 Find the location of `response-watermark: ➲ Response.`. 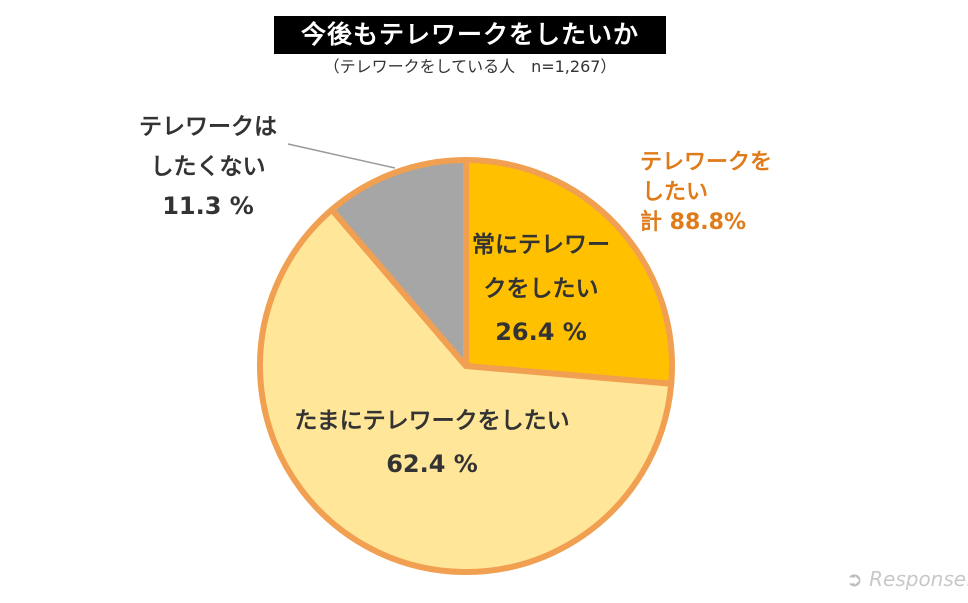

response-watermark: ➲ Response. is located at coordinates (907, 579).